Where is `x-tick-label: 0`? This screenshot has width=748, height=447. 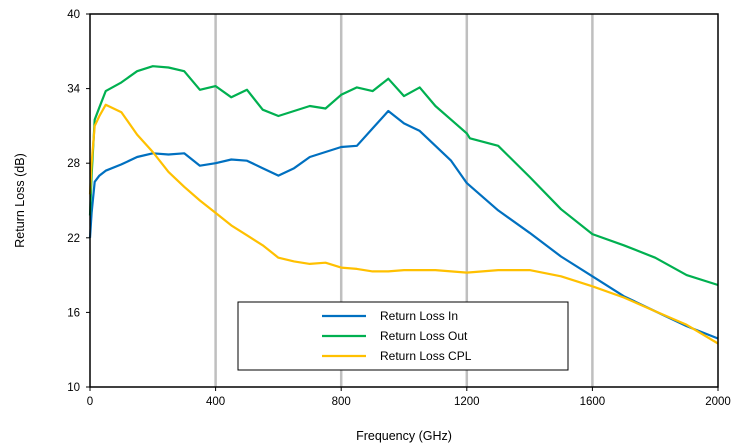 x-tick-label: 0 is located at coordinates (90, 402).